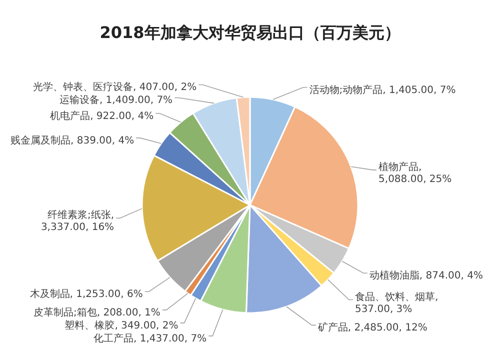 Image resolution: width=500 pixels, height=362 pixels. What do you see at coordinates (396, 302) in the screenshot?
I see `slice-label: 食品、饮料、烟草, 537.00, 3%` at bounding box center [396, 302].